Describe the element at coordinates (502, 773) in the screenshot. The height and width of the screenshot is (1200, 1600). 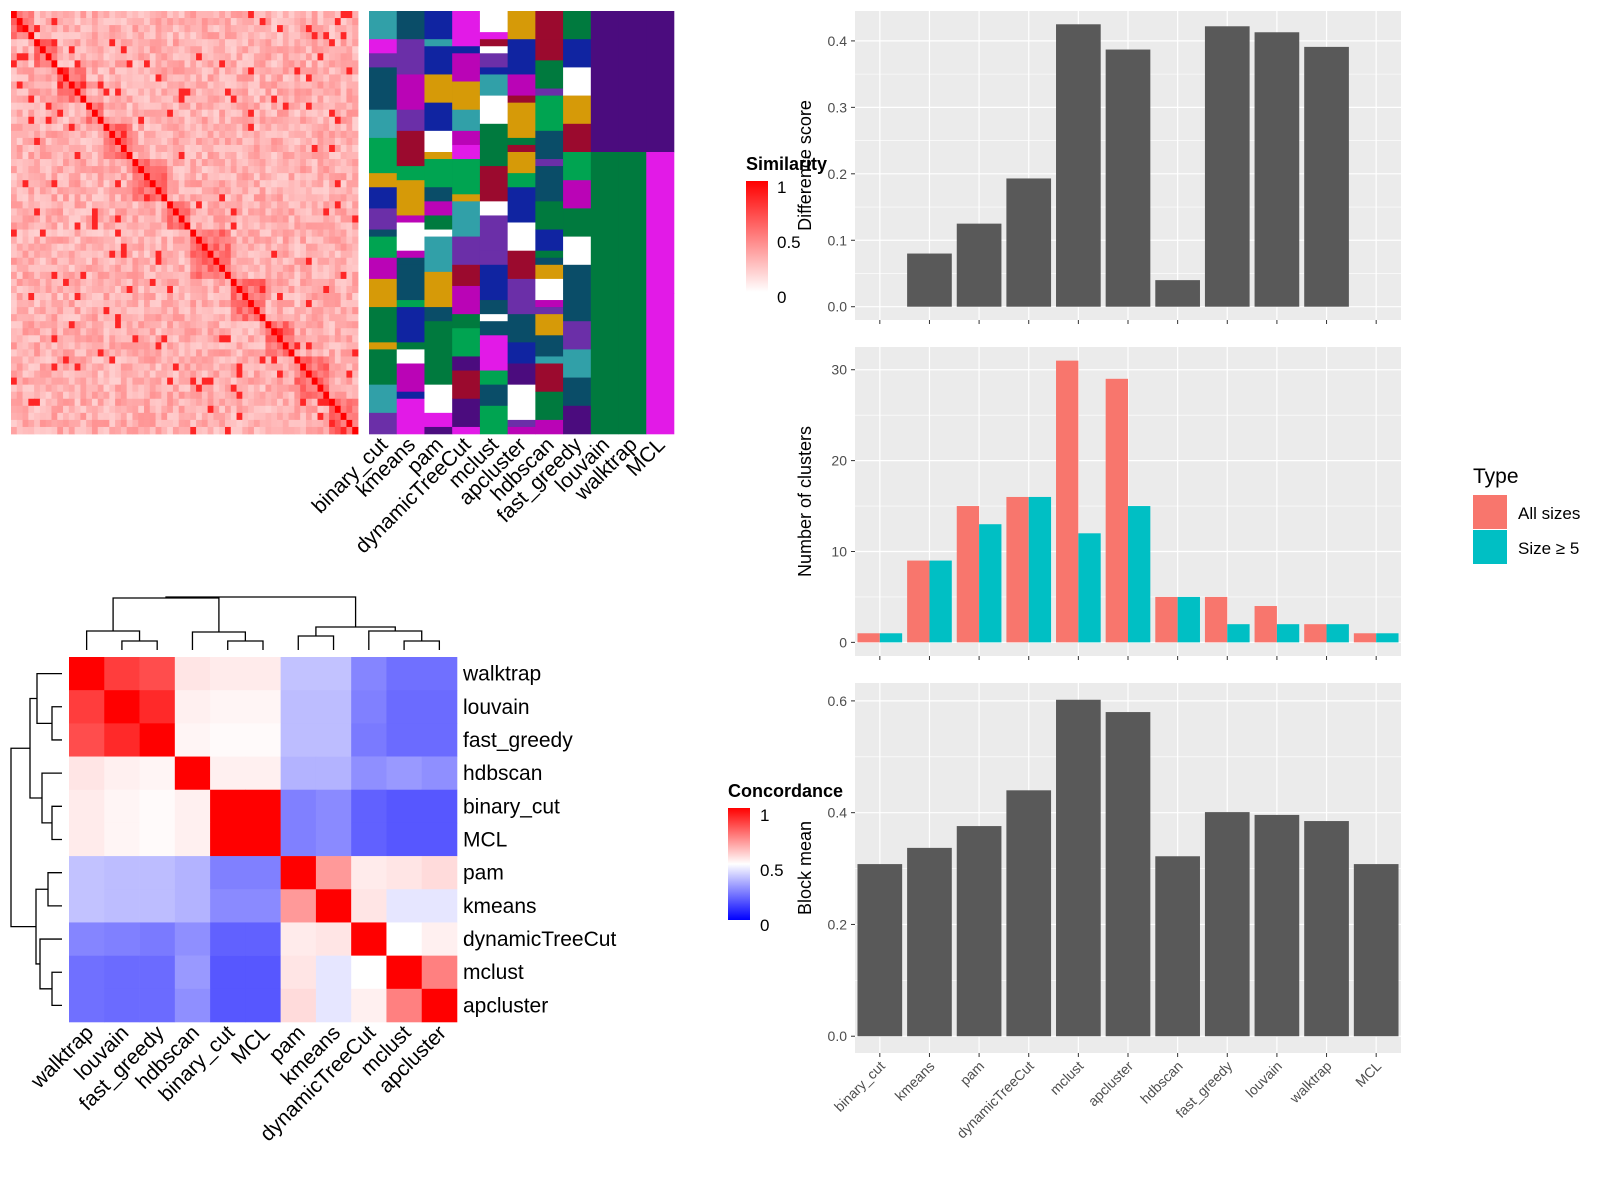
I see `concordance-row-label-hdbscan: hdbscan` at that location.